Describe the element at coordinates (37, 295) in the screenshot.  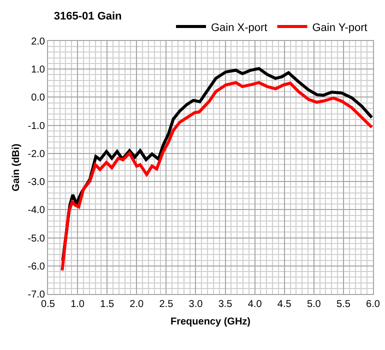
I see `y-tick-label: -7.0` at that location.